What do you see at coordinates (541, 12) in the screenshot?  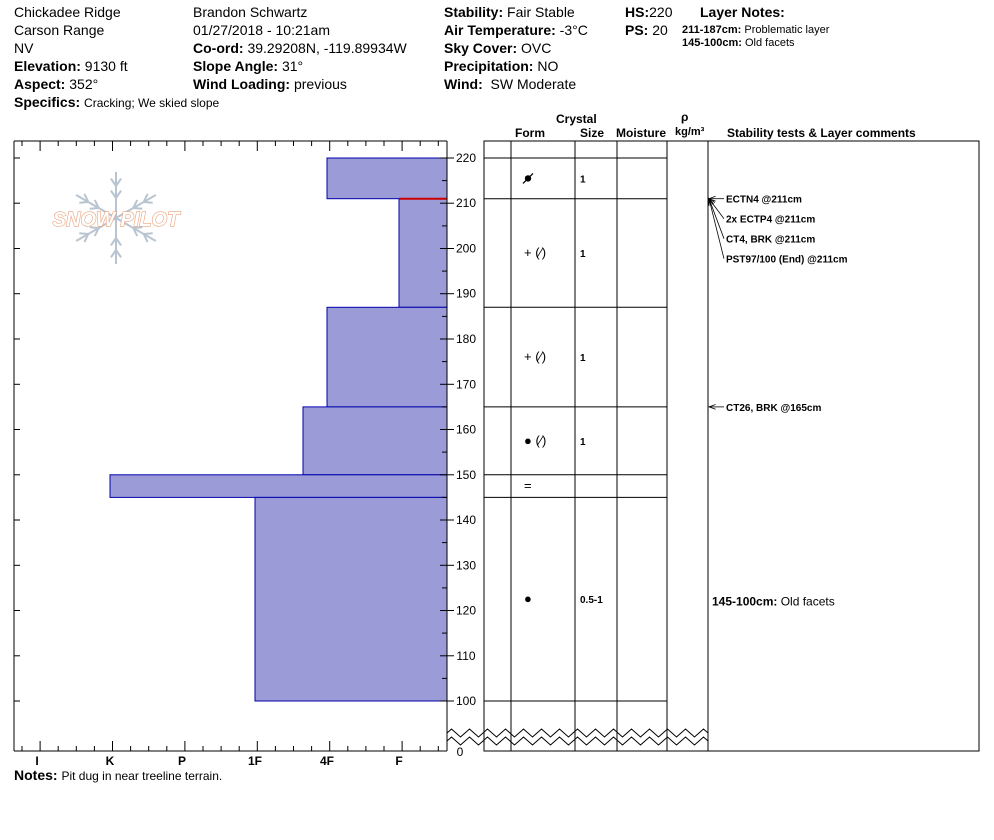 I see `stability-value: Fair Stable` at bounding box center [541, 12].